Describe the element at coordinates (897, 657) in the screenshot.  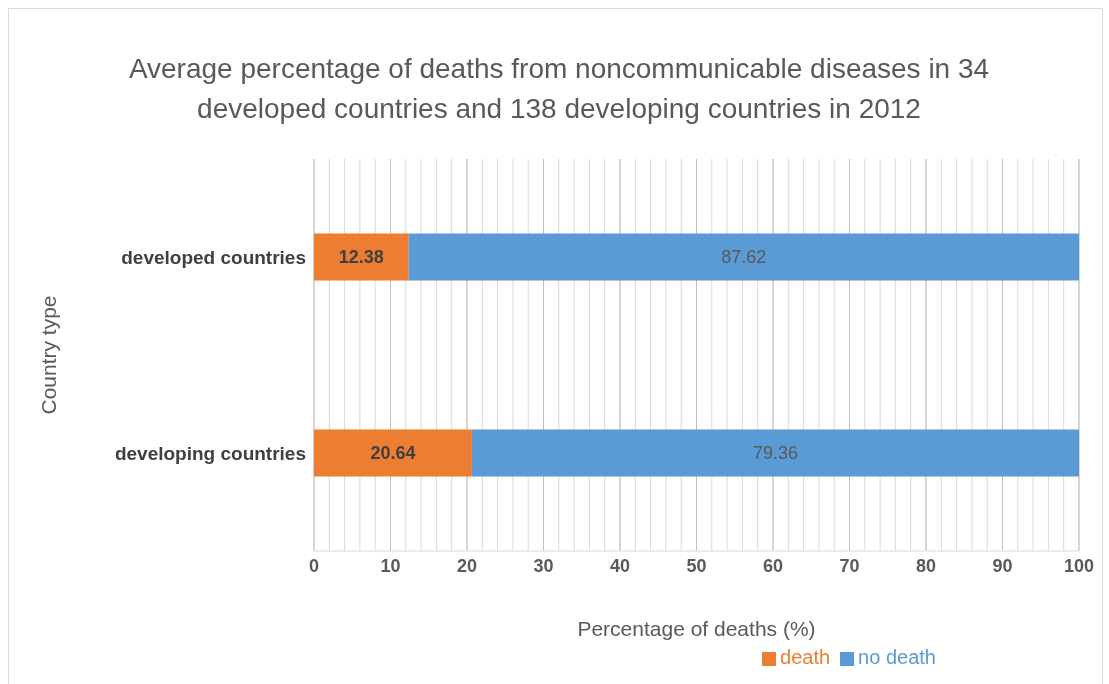
I see `legend-label: no death` at that location.